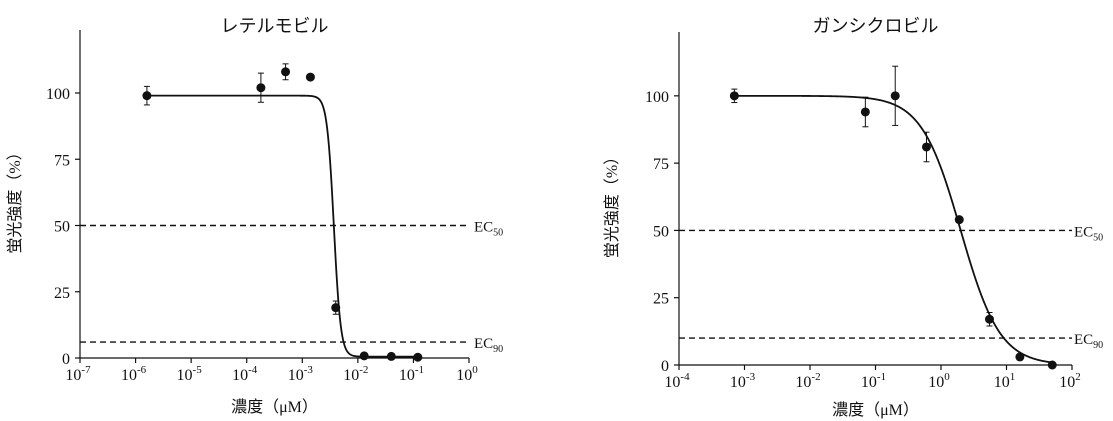 The width and height of the screenshot is (1113, 421). Describe the element at coordinates (876, 26) in the screenshot. I see `chart-title: ガンシクロビル` at that location.